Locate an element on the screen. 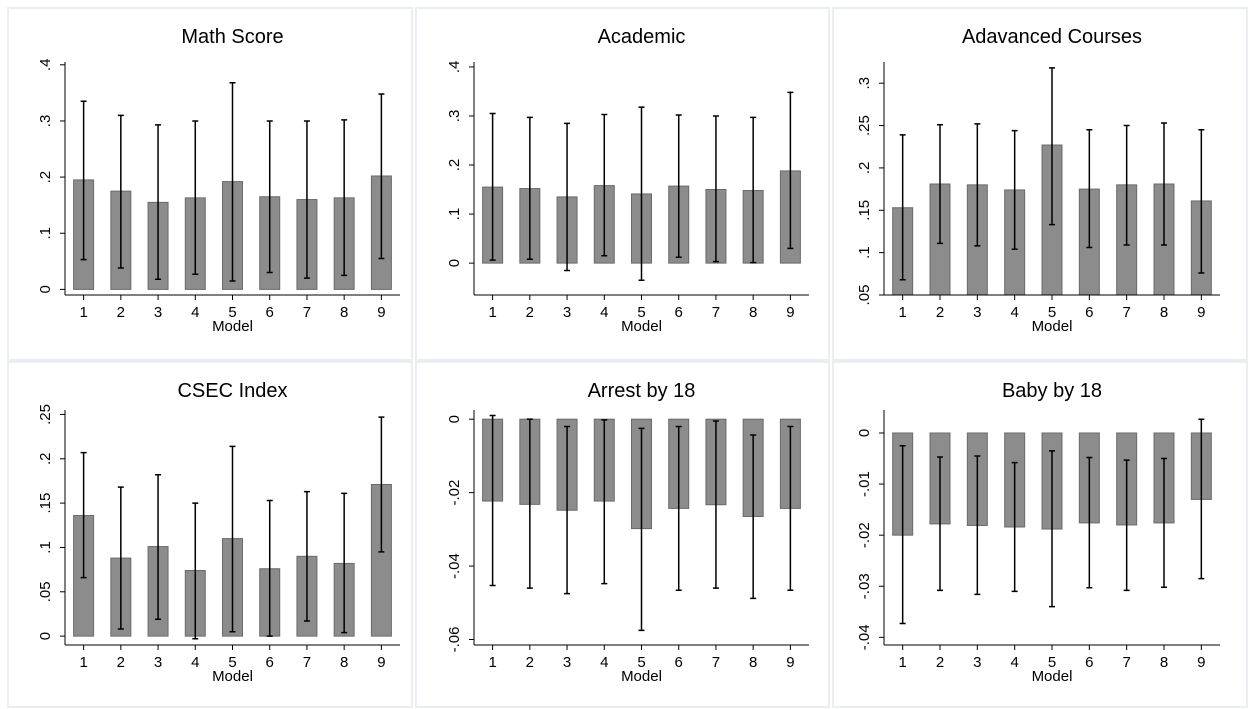 This screenshot has width=1249, height=709. chart-title: Baby by 18 is located at coordinates (1052, 391).